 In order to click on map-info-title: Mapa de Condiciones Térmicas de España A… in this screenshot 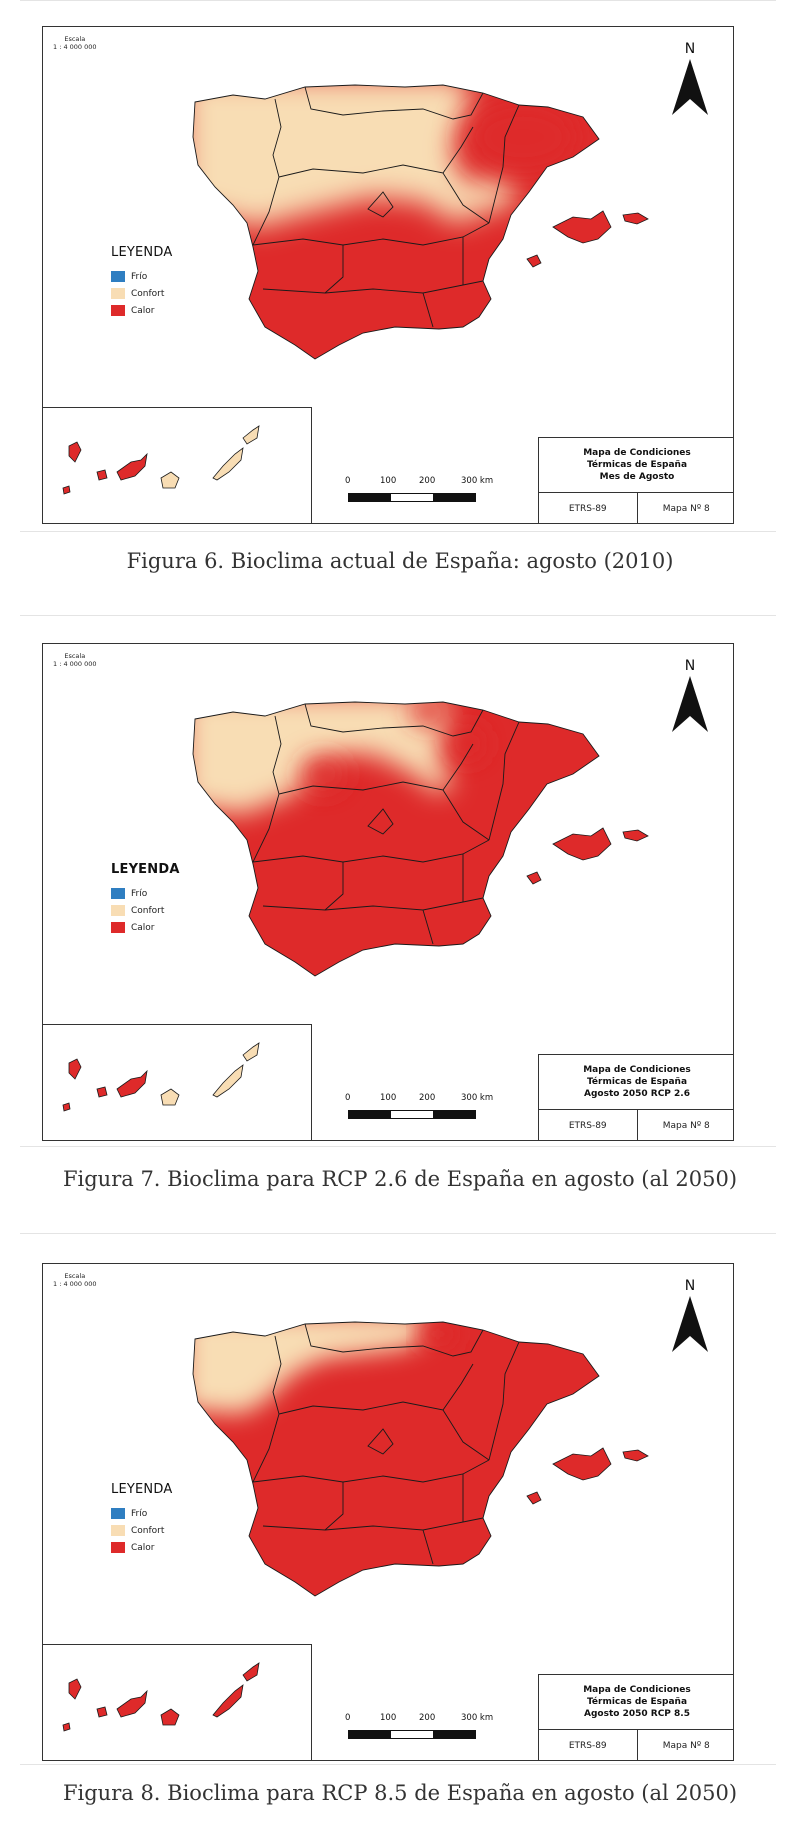, I will do `click(636, 1082)`.